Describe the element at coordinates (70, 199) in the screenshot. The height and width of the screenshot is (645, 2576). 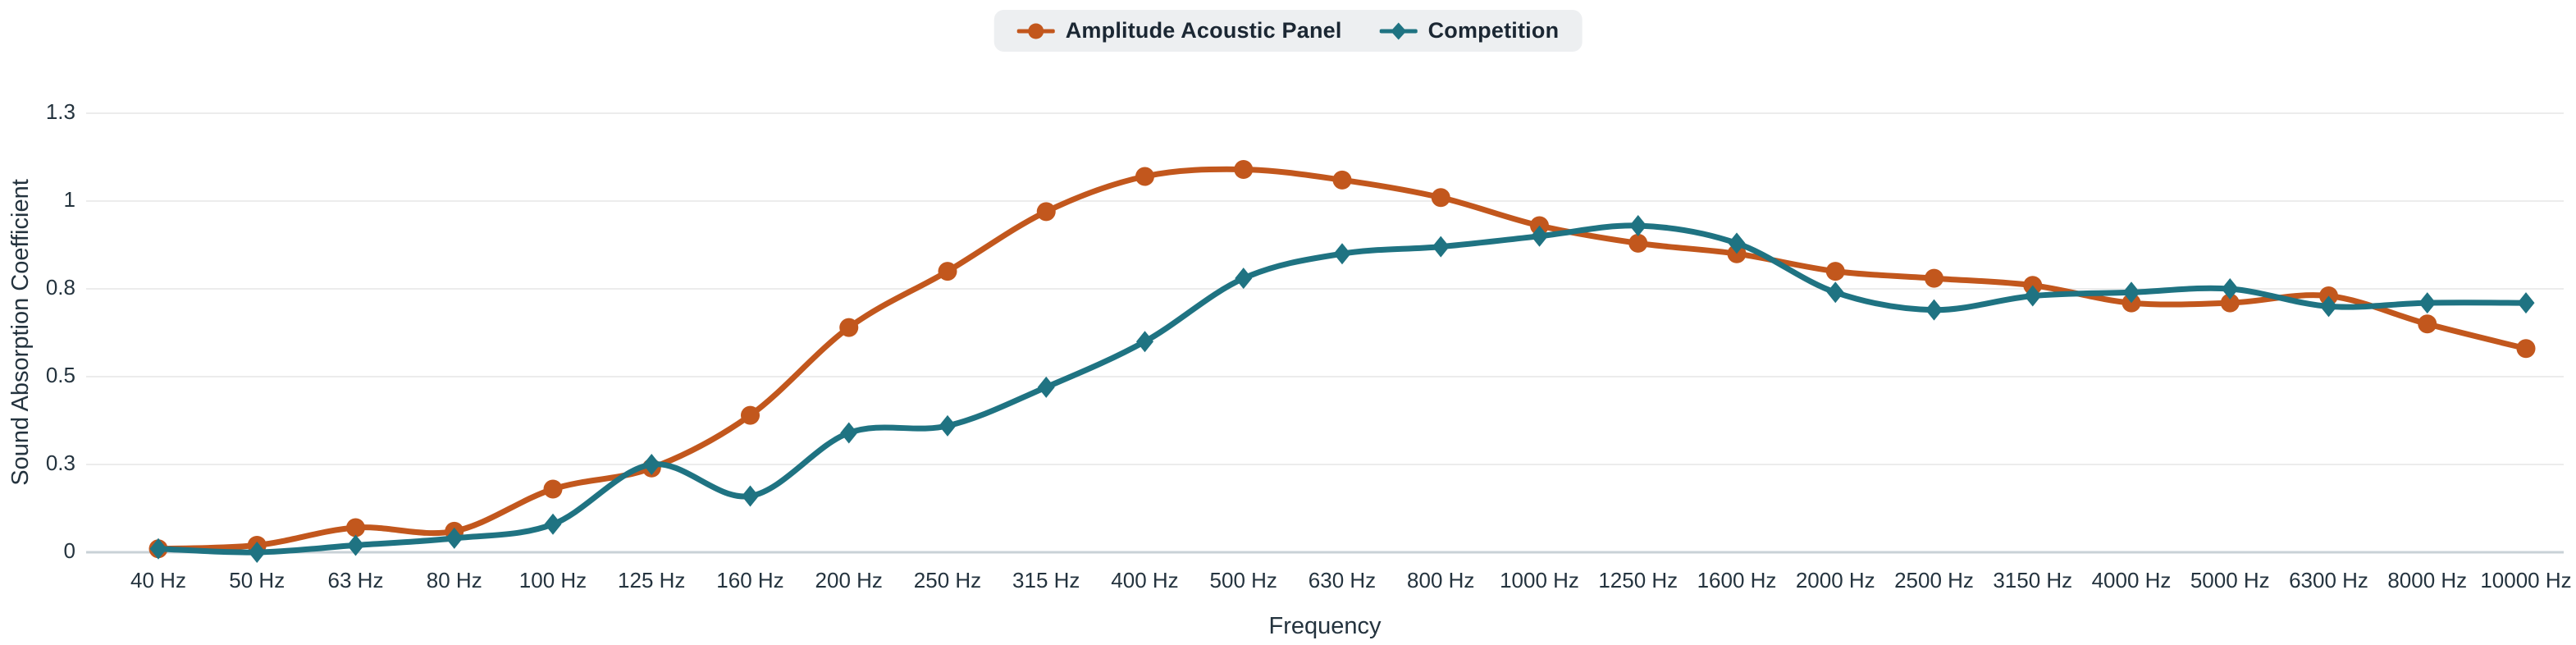
I see `y-tick-label: 1` at that location.